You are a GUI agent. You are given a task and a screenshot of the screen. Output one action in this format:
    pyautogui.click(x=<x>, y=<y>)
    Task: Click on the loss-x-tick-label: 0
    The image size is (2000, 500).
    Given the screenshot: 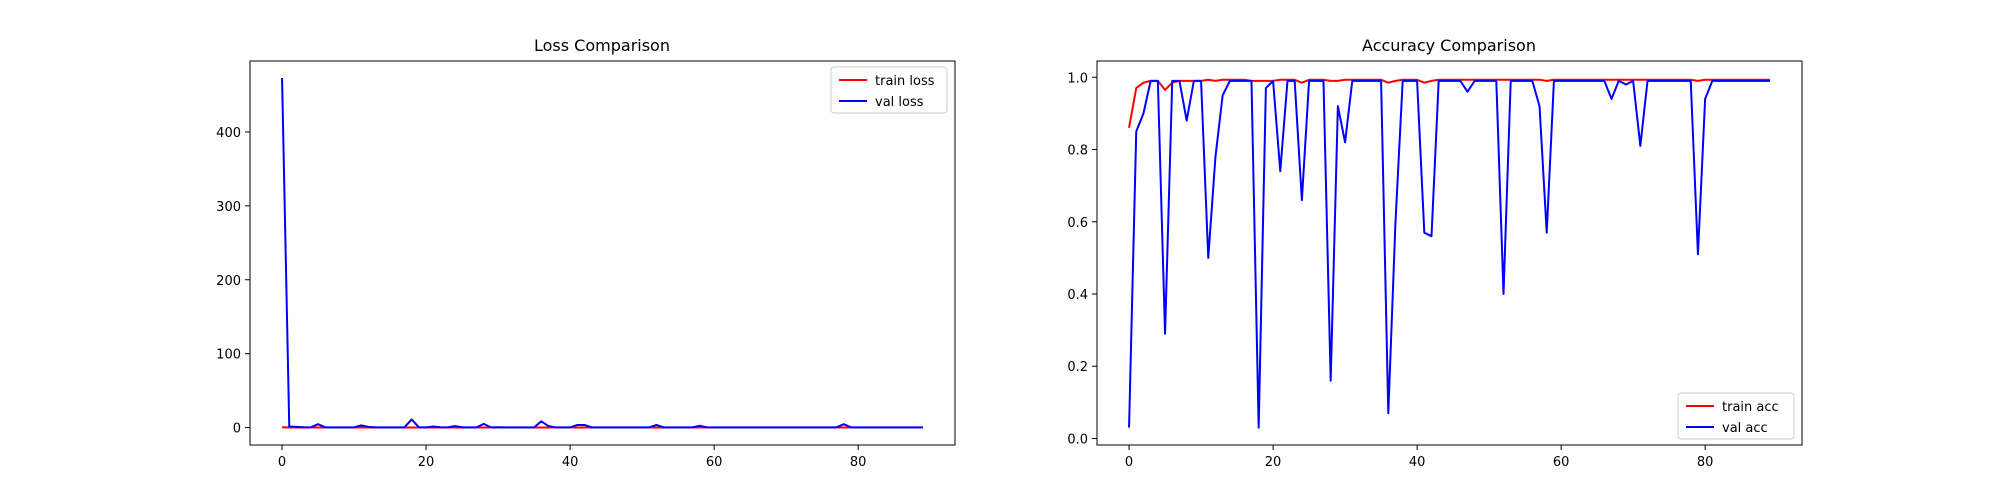 What is the action you would take?
    pyautogui.click(x=282, y=462)
    